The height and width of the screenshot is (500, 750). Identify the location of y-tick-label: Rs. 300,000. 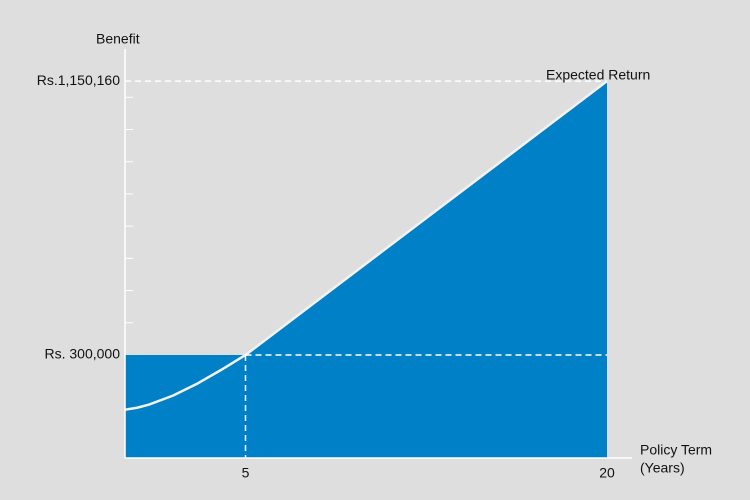
(83, 354).